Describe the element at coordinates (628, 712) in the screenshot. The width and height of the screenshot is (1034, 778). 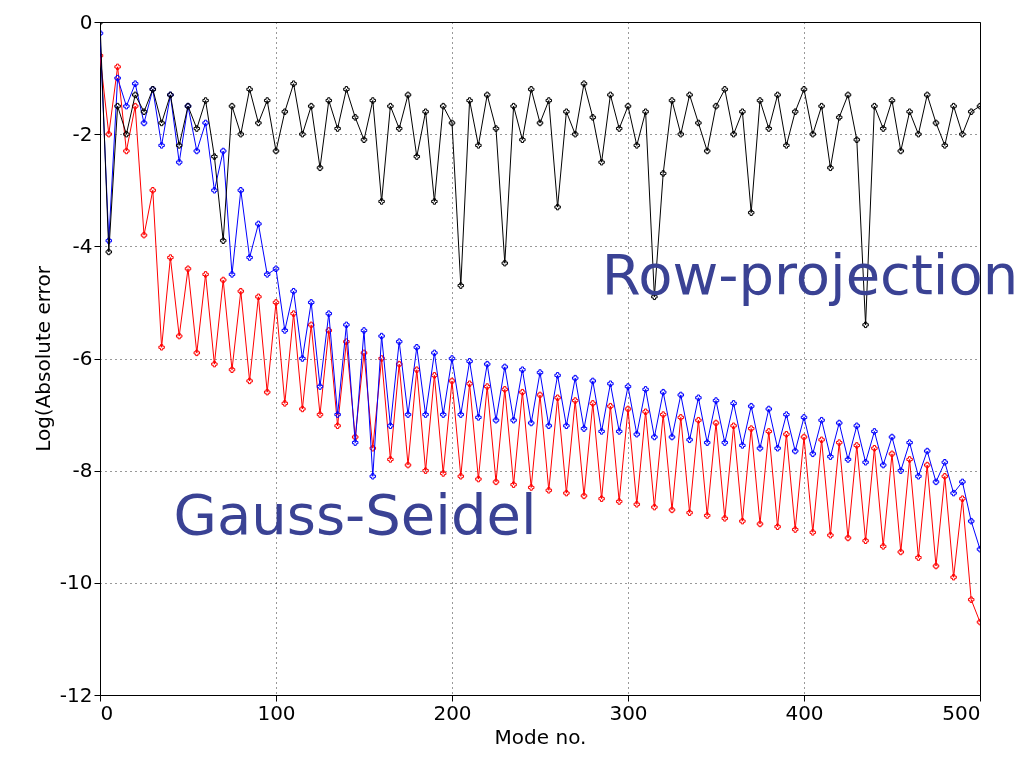
I see `x-tick-label: 300` at that location.